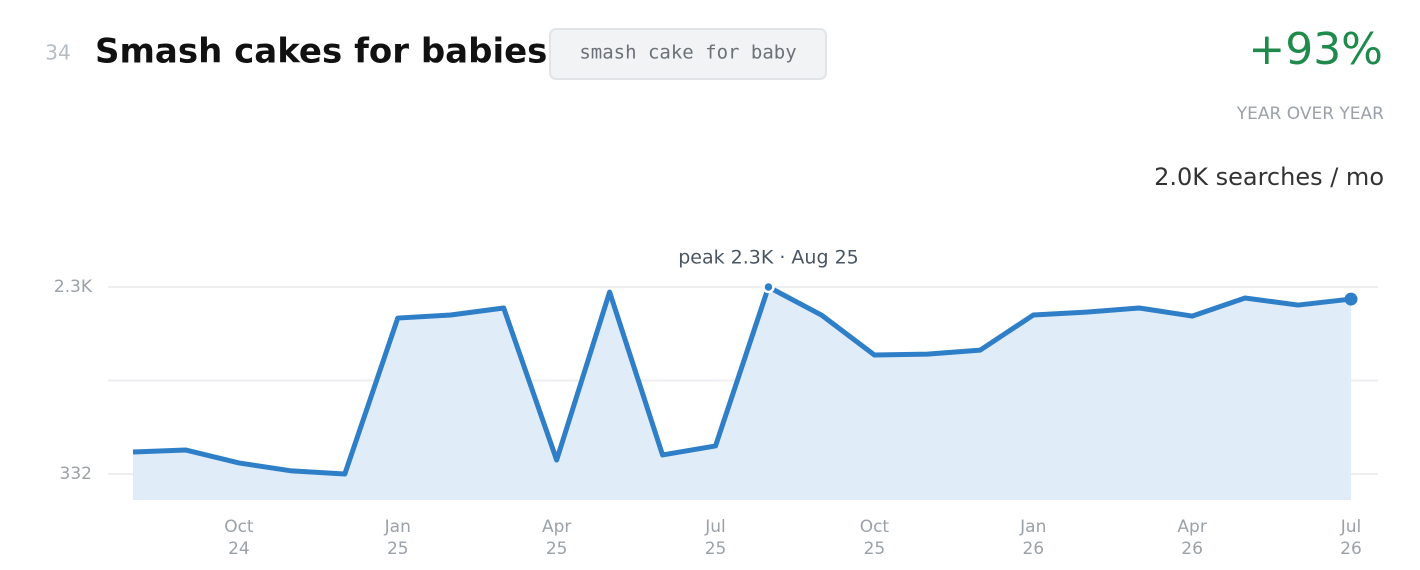  Describe the element at coordinates (1351, 299) in the screenshot. I see `last-point` at that location.